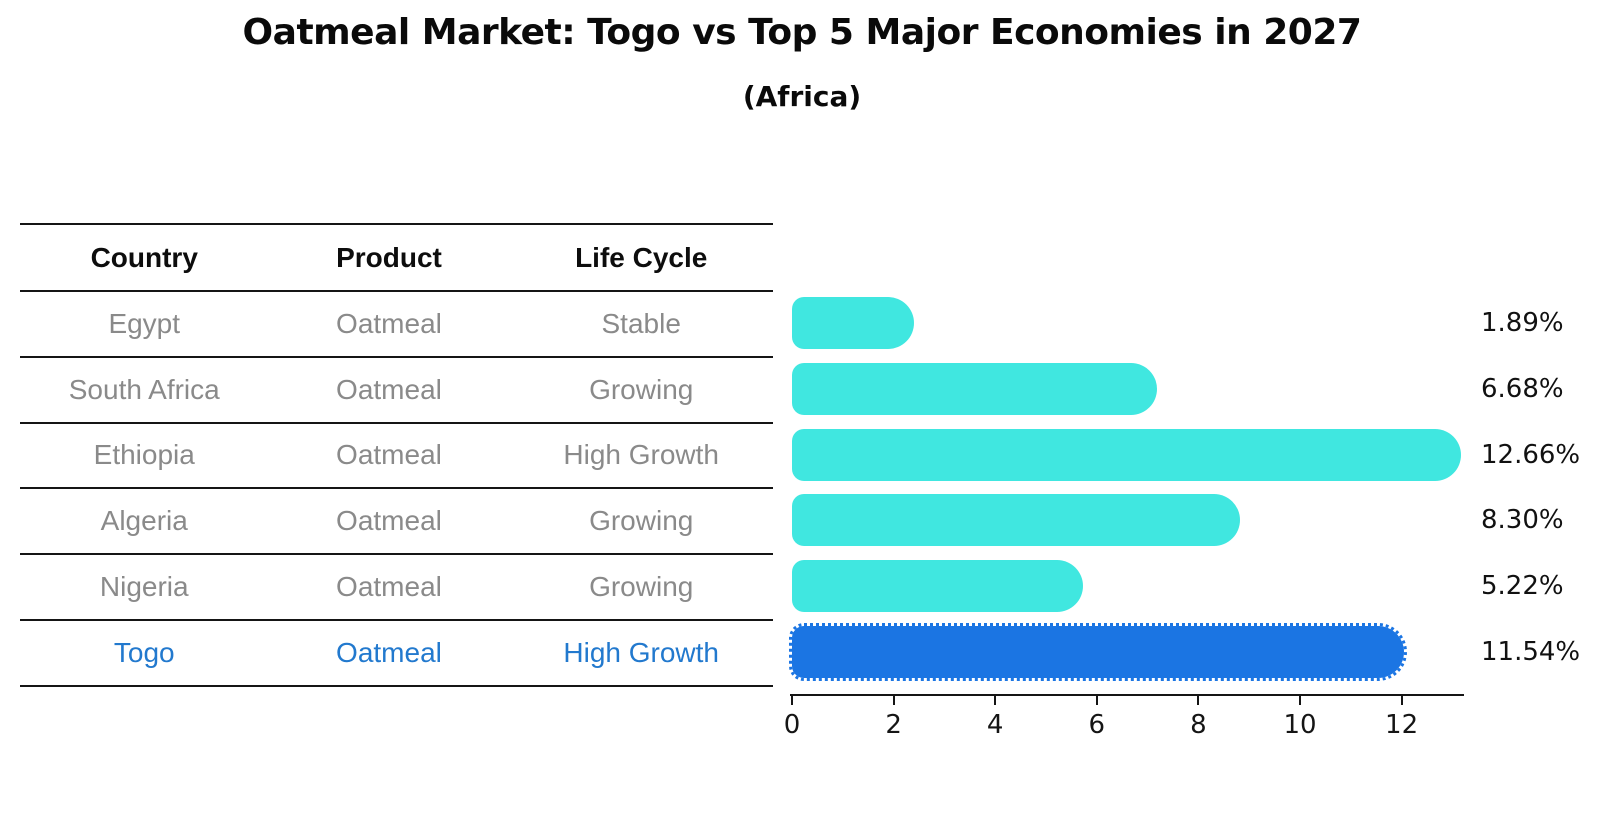 The width and height of the screenshot is (1604, 823). I want to click on page-subtitle: (Africa), so click(802, 96).